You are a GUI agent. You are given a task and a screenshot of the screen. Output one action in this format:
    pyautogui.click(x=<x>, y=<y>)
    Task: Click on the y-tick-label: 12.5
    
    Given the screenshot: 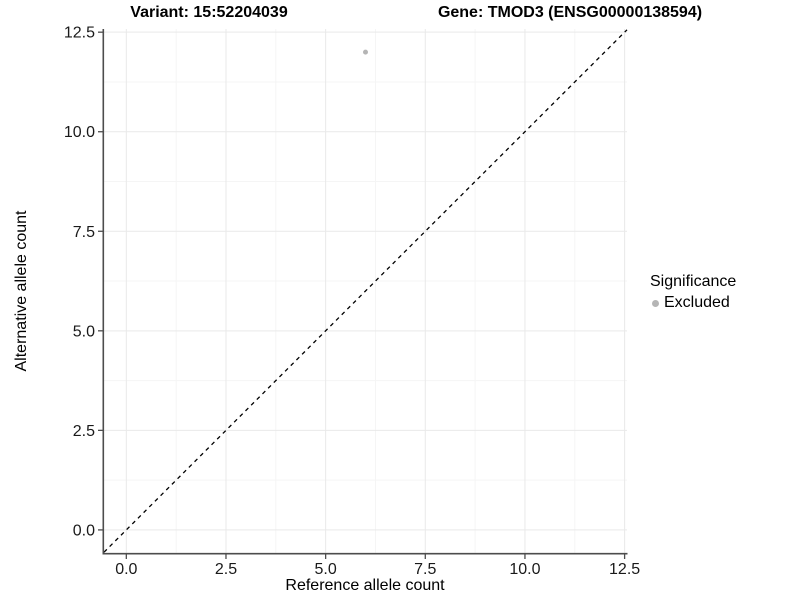 What is the action you would take?
    pyautogui.click(x=79, y=33)
    